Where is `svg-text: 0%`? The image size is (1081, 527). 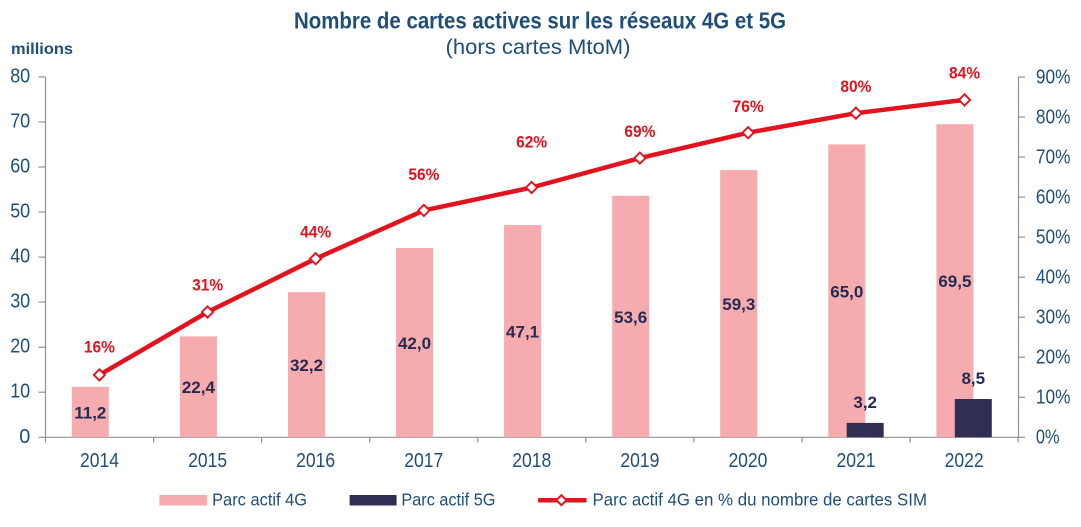
svg-text: 0% is located at coordinates (1048, 438).